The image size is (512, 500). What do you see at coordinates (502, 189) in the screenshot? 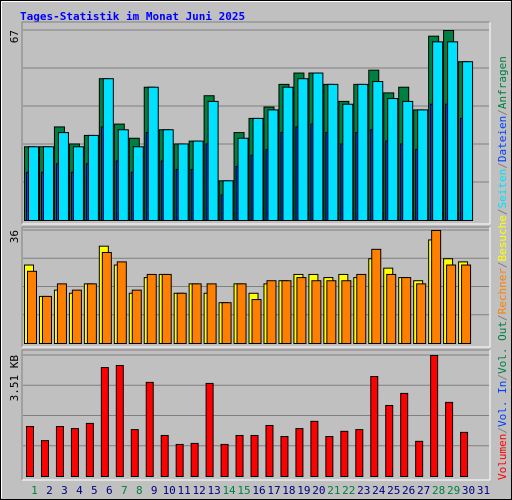
I see `legend-entry: Seiten` at bounding box center [502, 189].